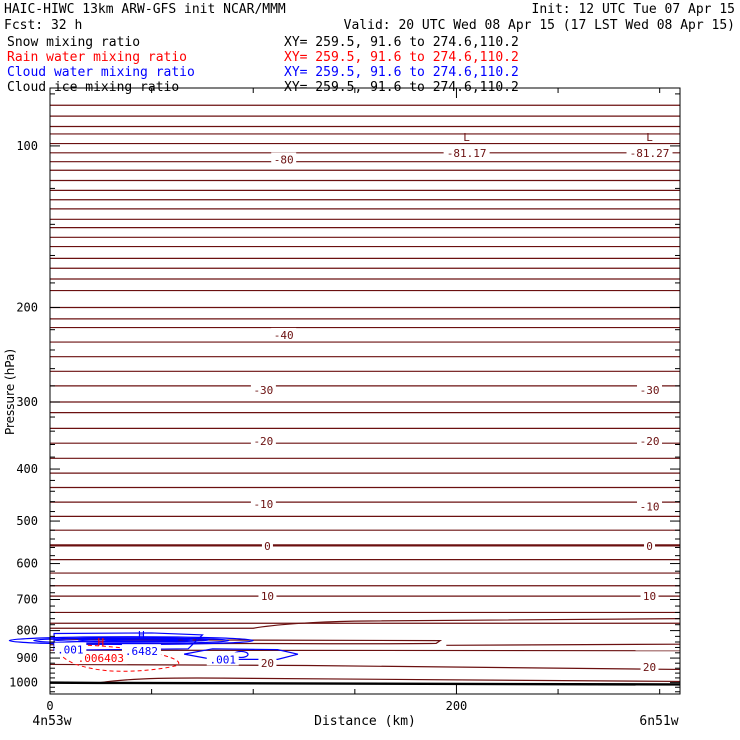 Image resolution: width=740 pixels, height=740 pixels. What do you see at coordinates (97, 57) in the screenshot?
I see `field-label-rain: Rain water mixing ratio` at bounding box center [97, 57].